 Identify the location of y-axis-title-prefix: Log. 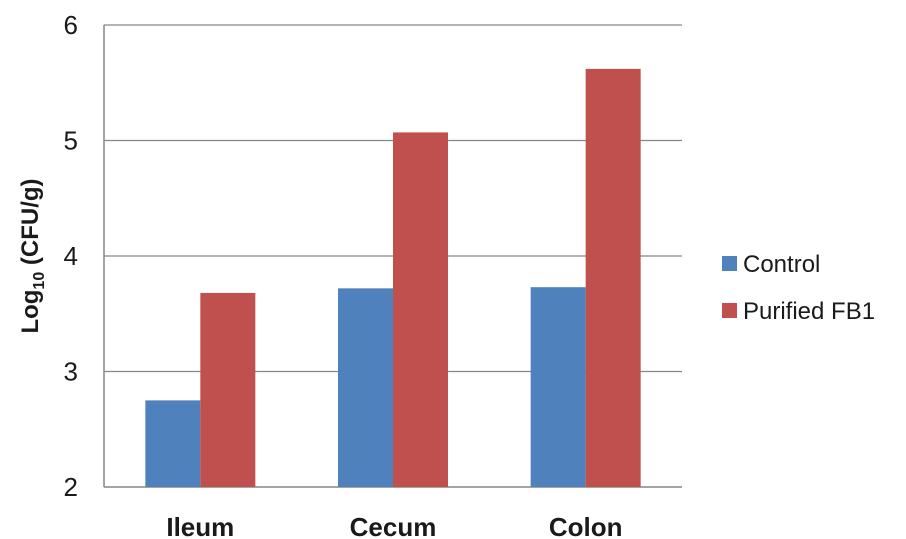
(30, 312).